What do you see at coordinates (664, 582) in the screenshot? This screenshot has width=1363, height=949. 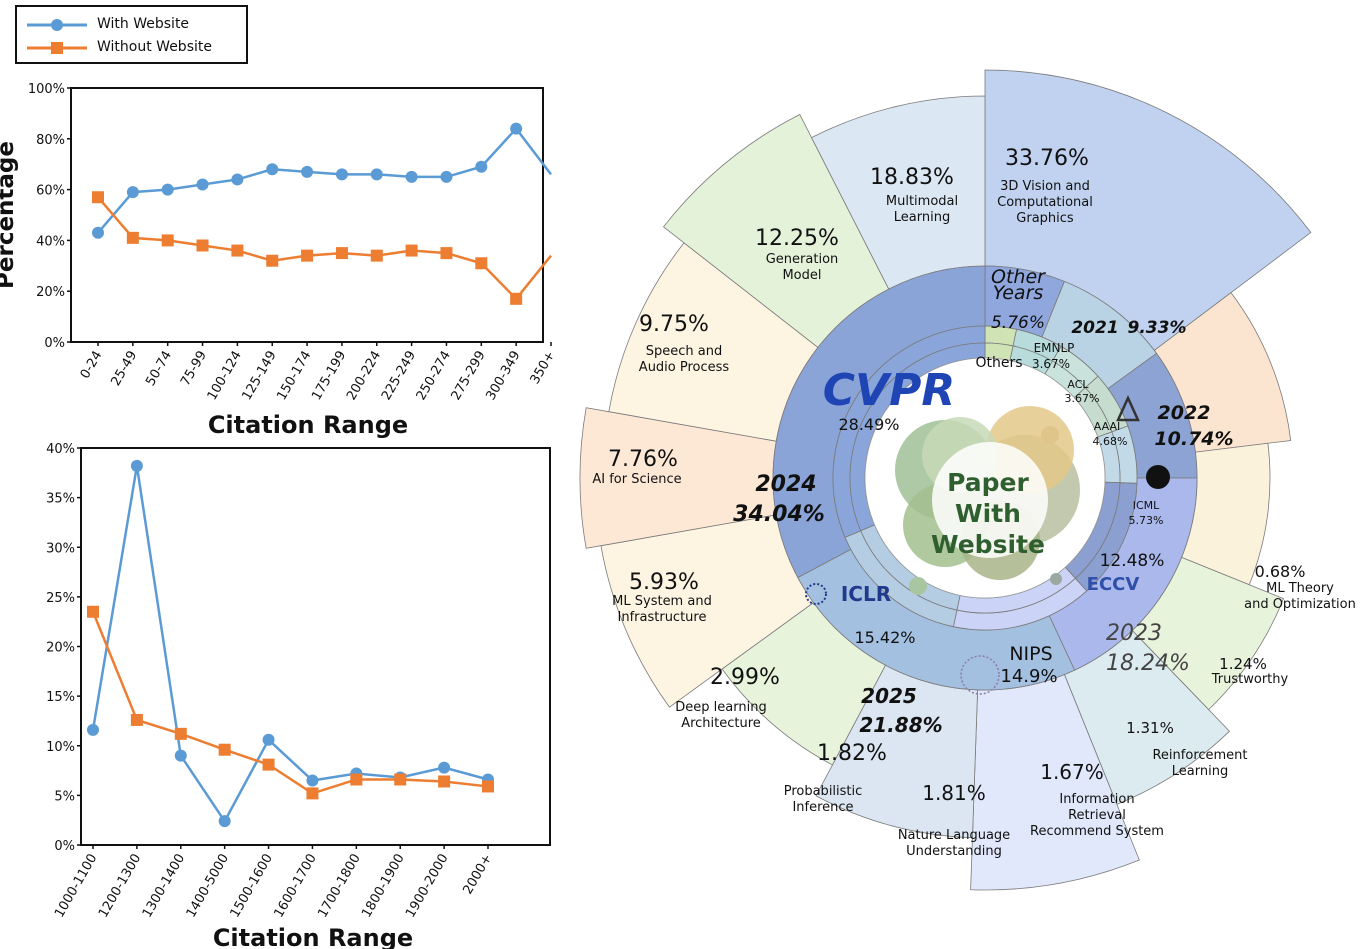 I see `slice-label: 5.93%` at bounding box center [664, 582].